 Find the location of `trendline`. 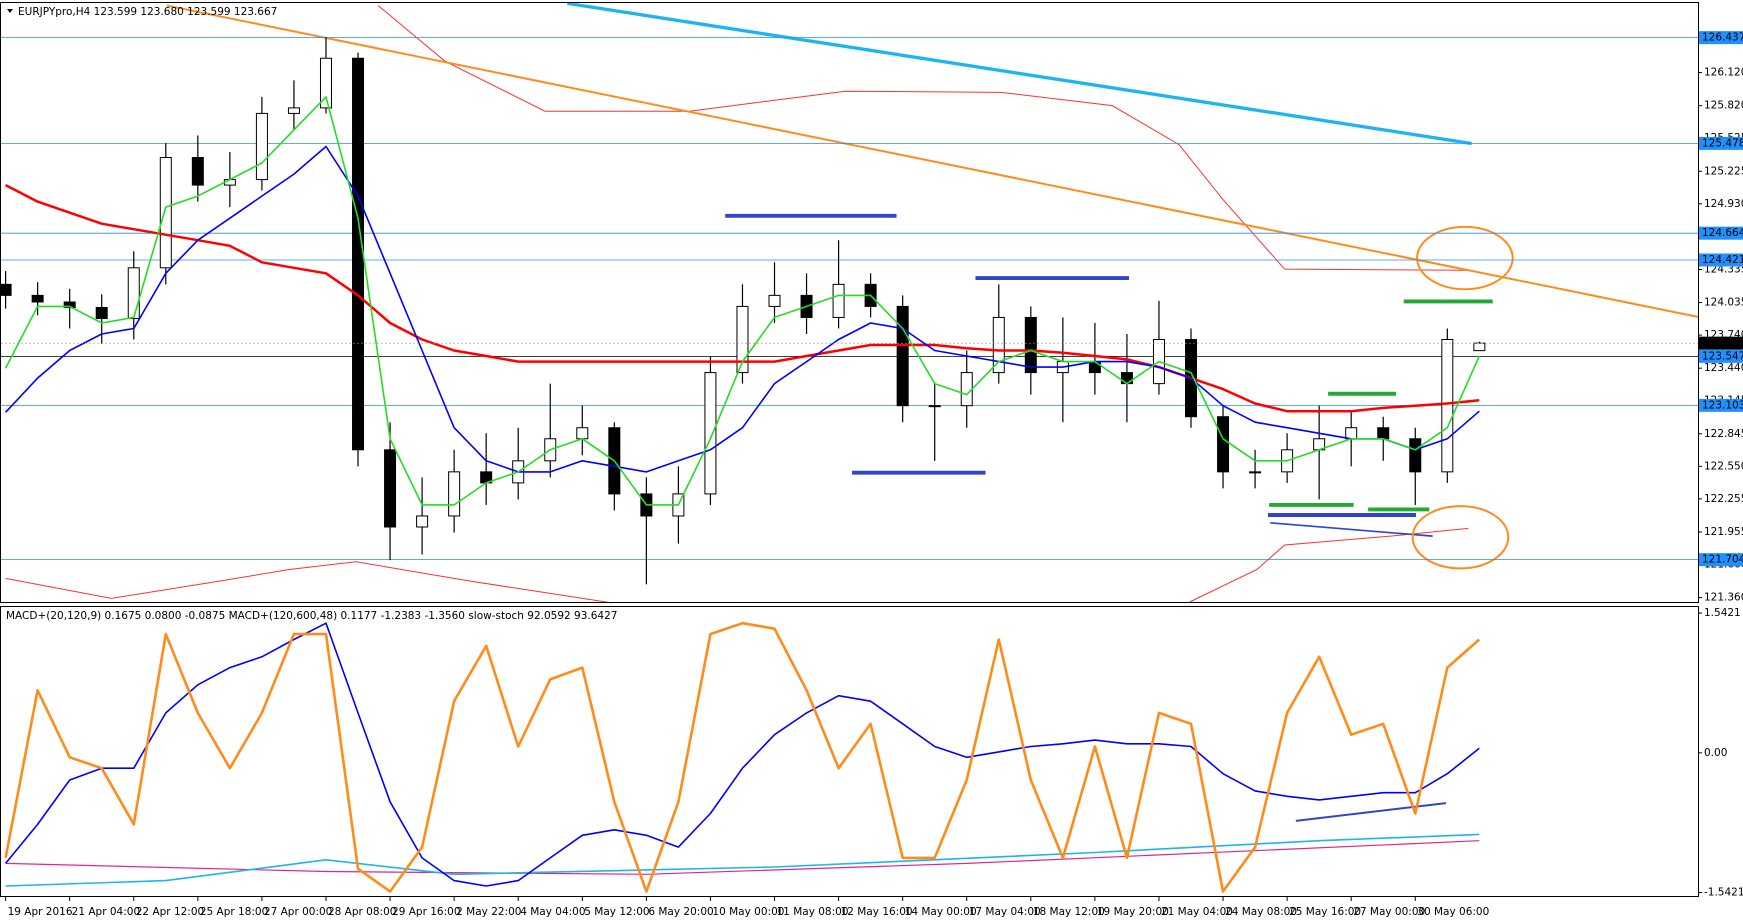

trendline is located at coordinates (1019, 73).